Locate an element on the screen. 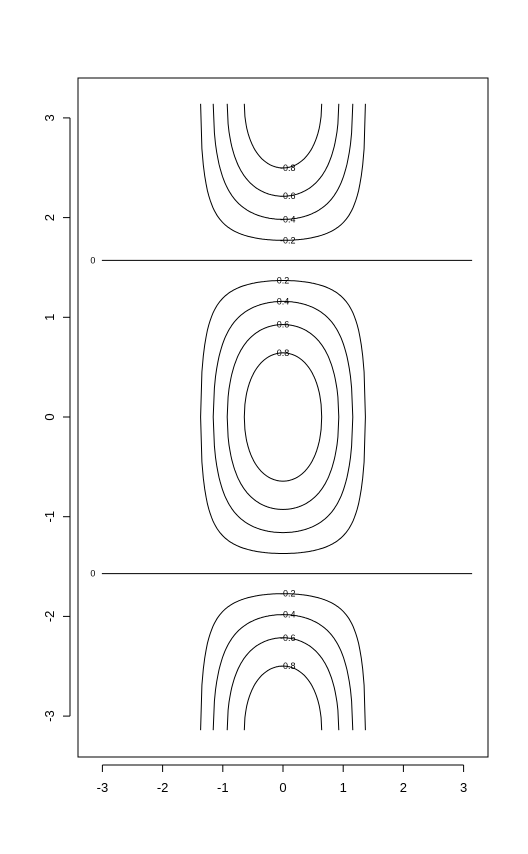  contour-neg0p4-top is located at coordinates (283, 161).